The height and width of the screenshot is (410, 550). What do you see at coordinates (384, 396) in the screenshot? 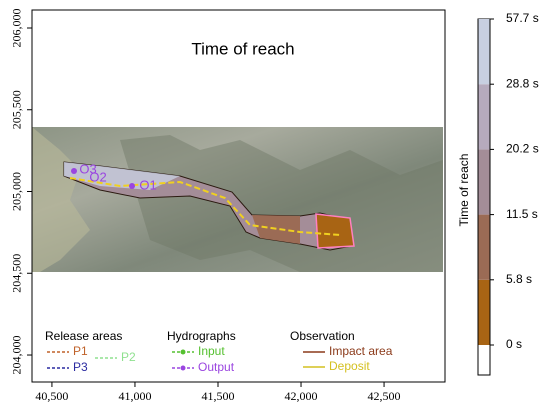
I see `x-tick-label: 42,500` at bounding box center [384, 396].